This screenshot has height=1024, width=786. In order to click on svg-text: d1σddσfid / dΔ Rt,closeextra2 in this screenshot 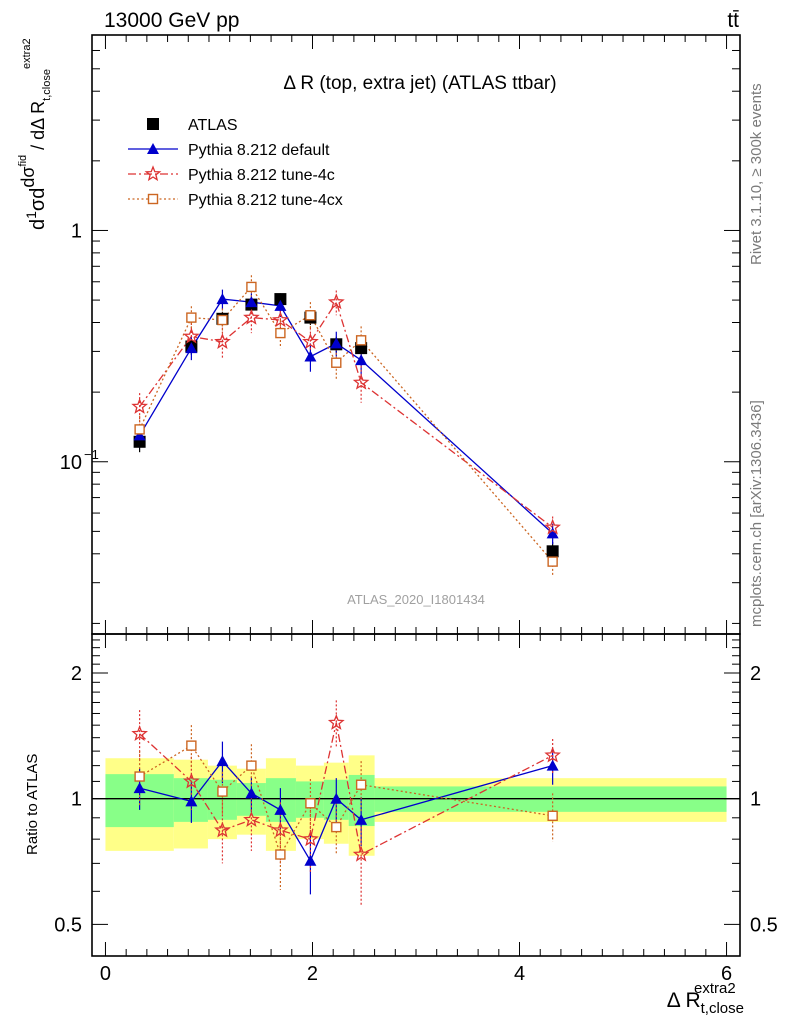, I will do `click(35, 134)`.